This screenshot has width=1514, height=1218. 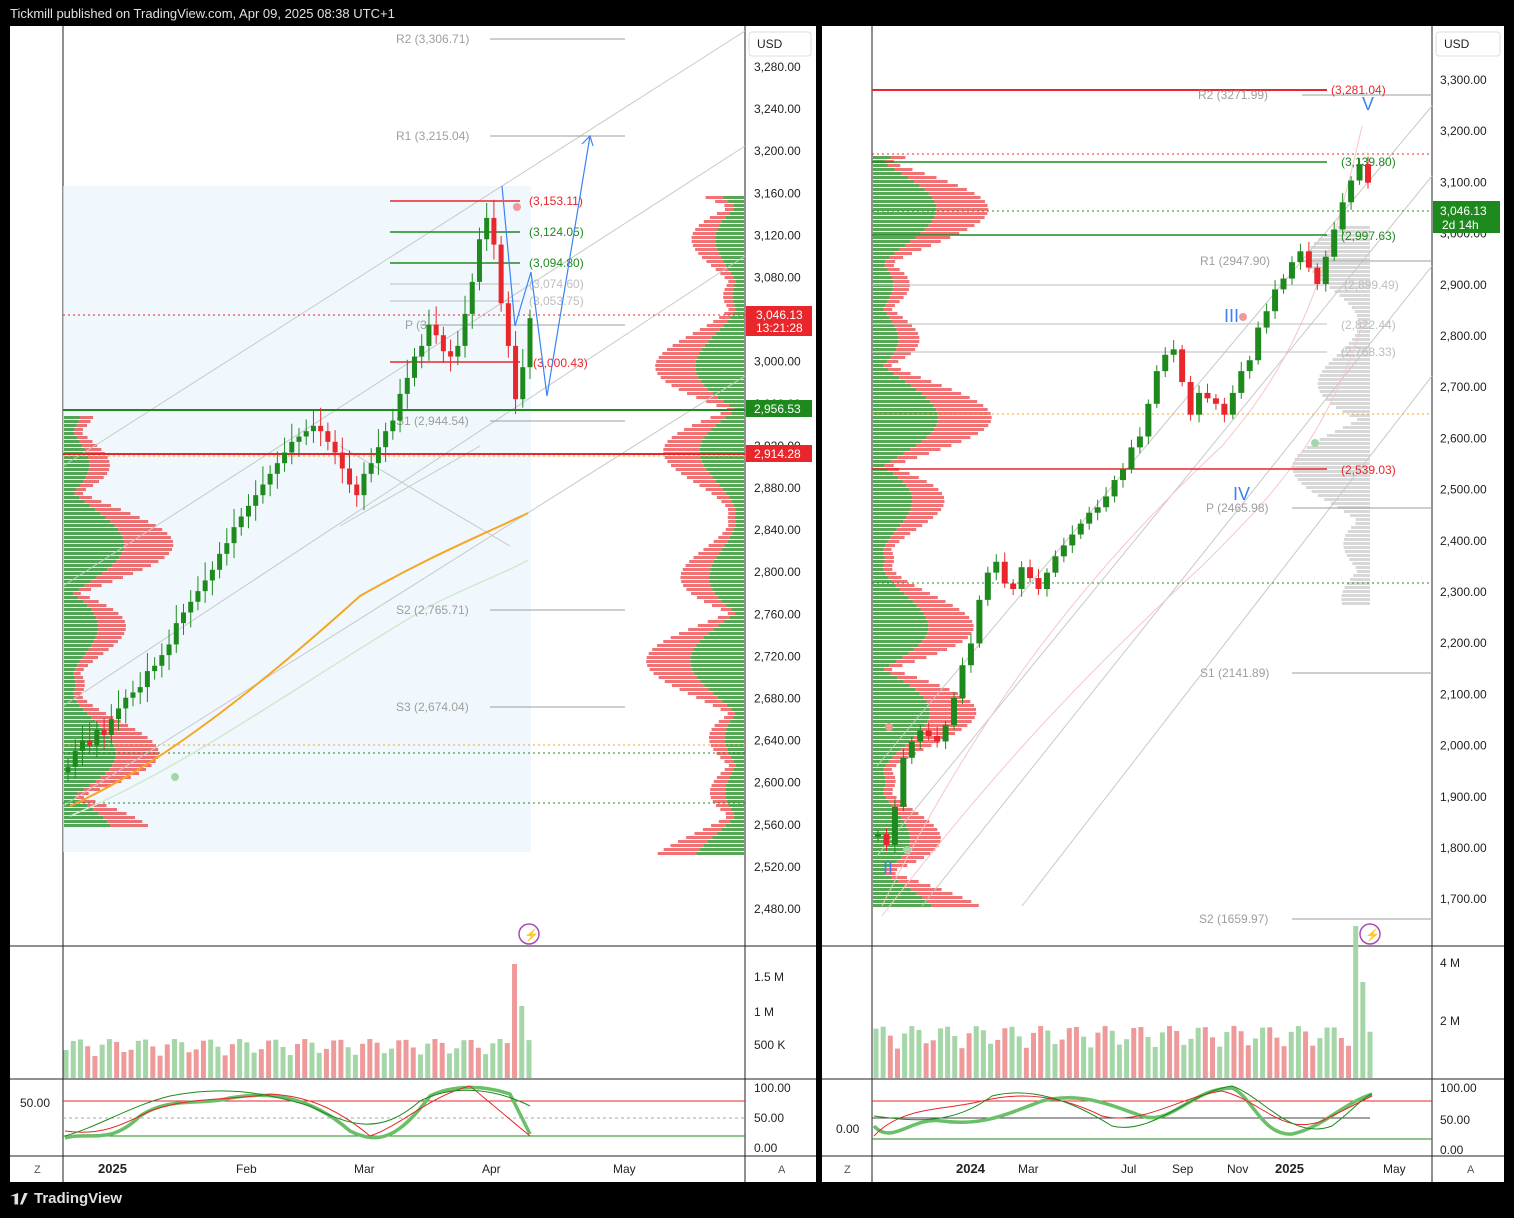 What do you see at coordinates (175, 777) in the screenshot?
I see `signal-dot-green` at bounding box center [175, 777].